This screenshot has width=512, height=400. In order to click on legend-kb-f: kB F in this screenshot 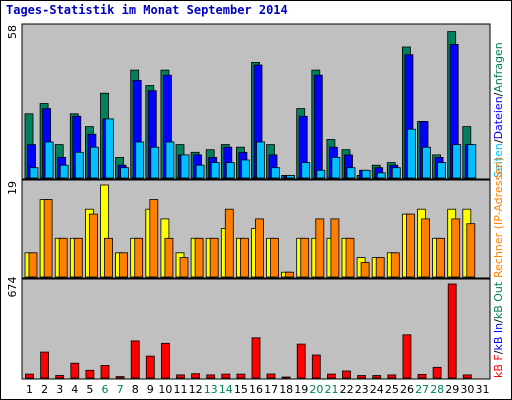, I will do `click(498, 366)`.